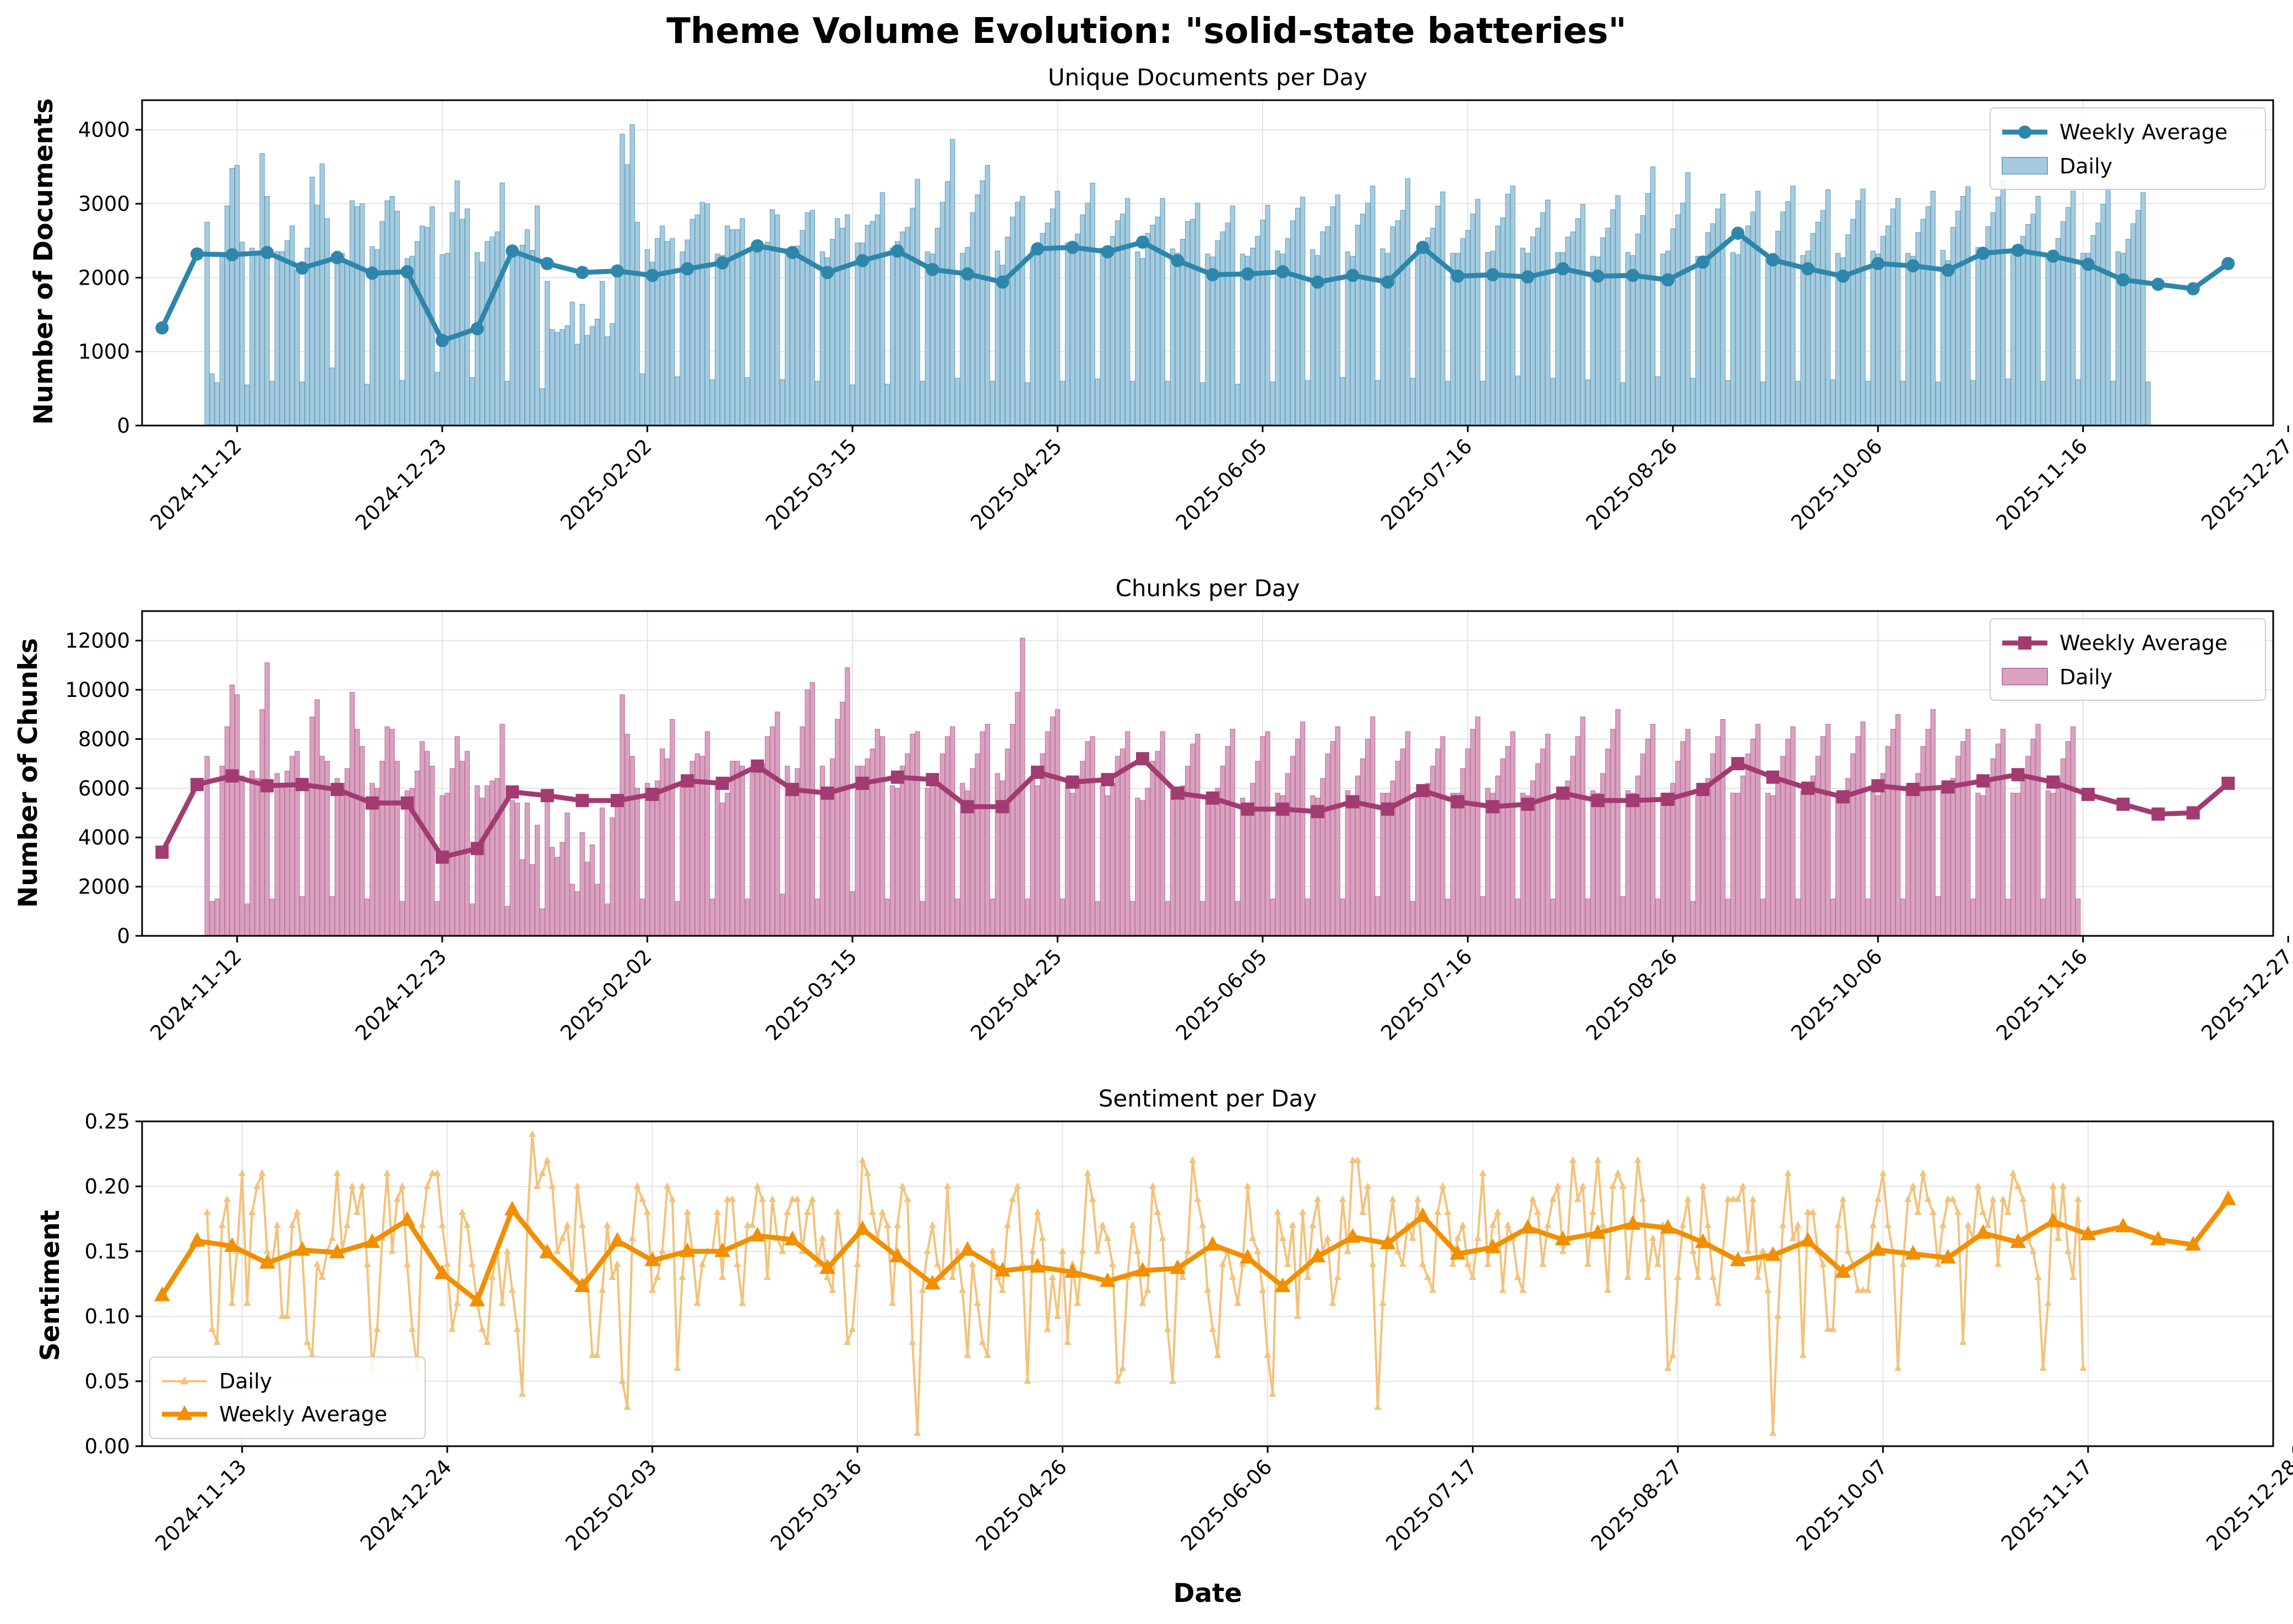 This screenshot has width=2293, height=1624. What do you see at coordinates (107, 1446) in the screenshot?
I see `y-tick-label: 0.00` at bounding box center [107, 1446].